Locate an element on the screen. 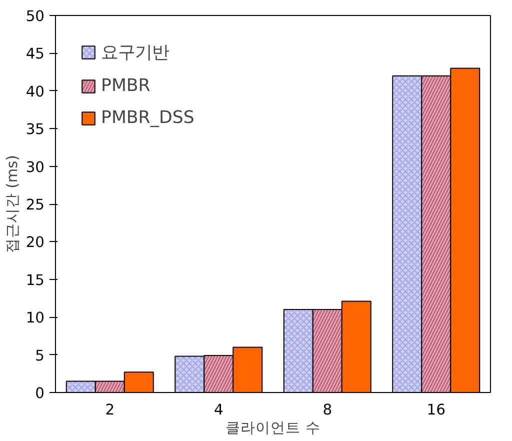 The image size is (512, 441). x-tick-label: 4 is located at coordinates (219, 410).